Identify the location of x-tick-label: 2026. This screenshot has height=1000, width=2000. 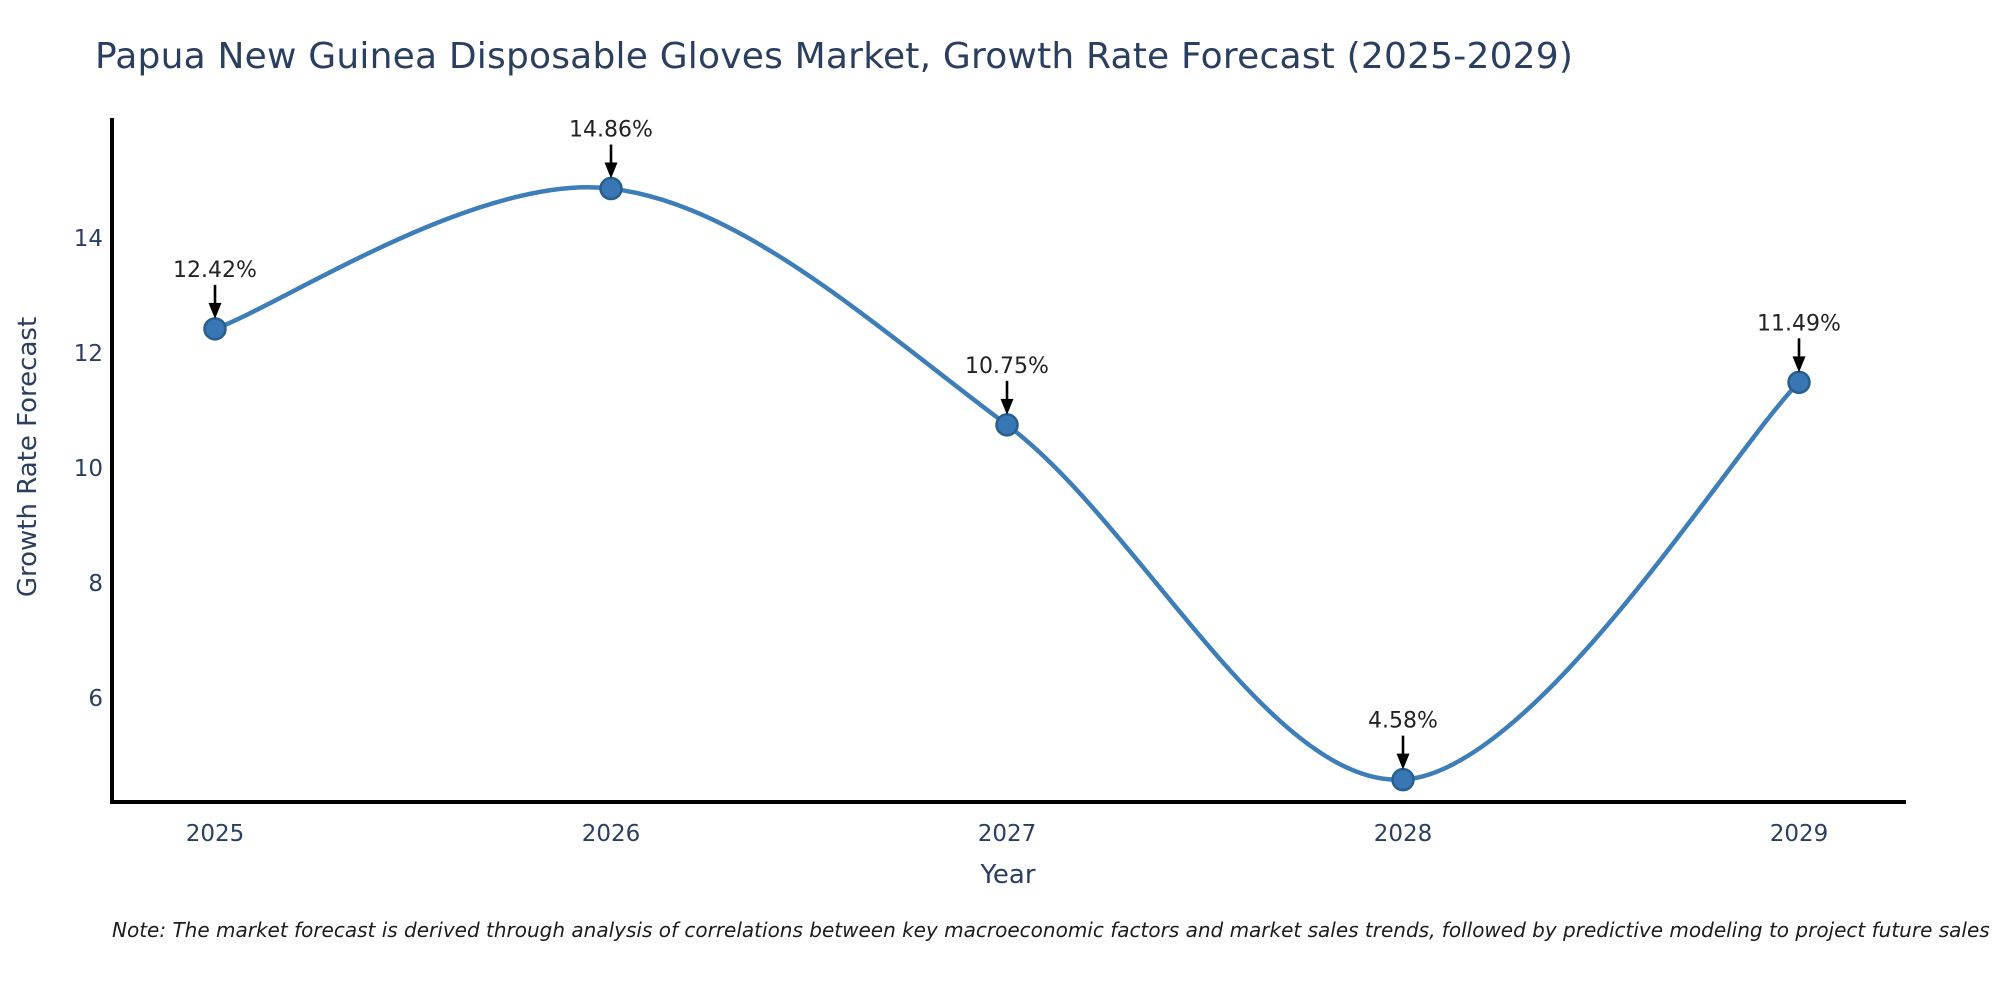
(611, 834).